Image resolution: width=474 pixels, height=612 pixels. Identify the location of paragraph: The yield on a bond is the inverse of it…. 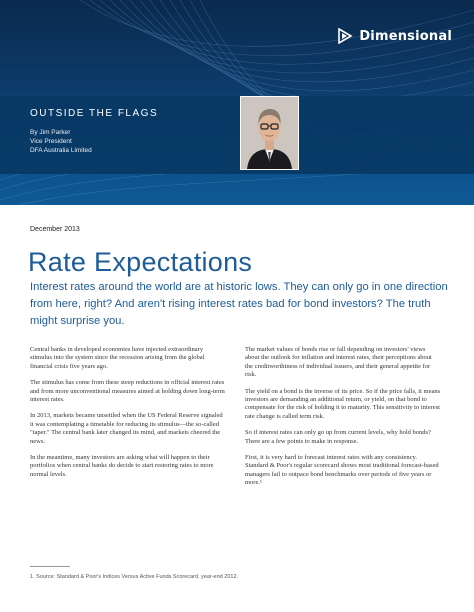
(343, 403).